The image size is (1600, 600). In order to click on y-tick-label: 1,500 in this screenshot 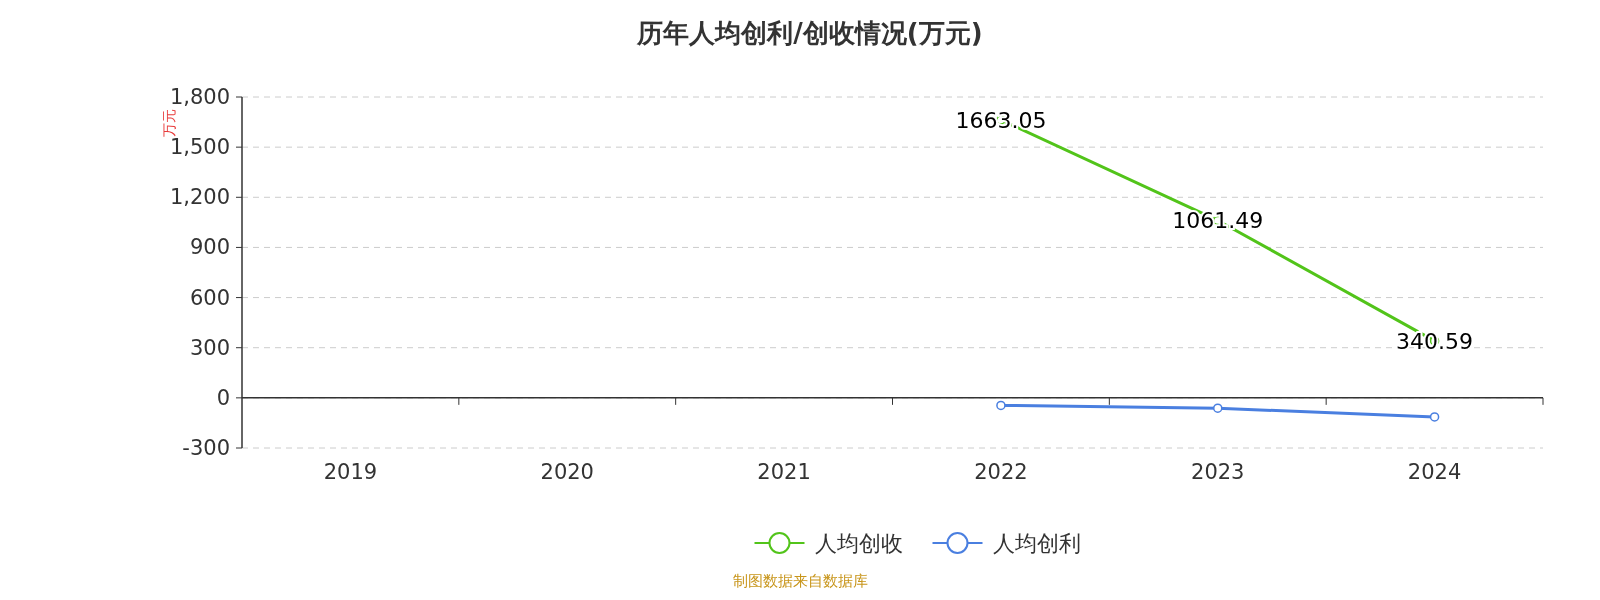, I will do `click(199, 147)`.